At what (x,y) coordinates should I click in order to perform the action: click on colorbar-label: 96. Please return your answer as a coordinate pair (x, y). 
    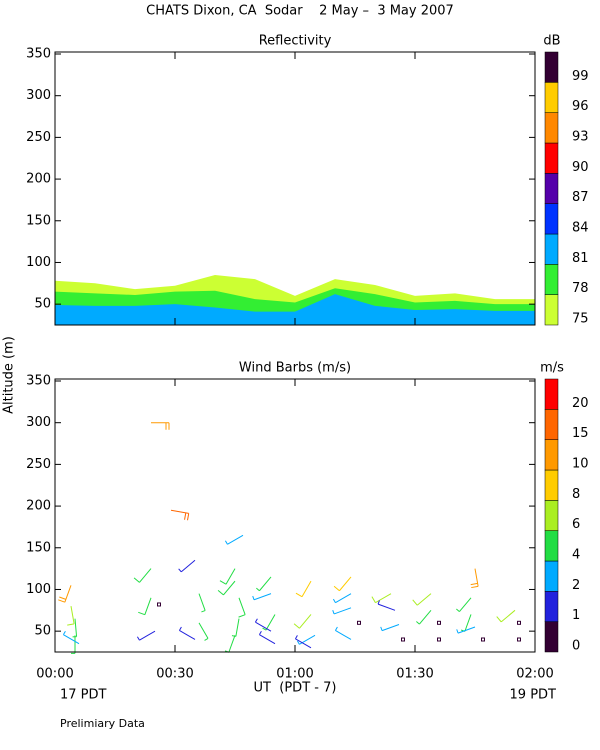
    Looking at the image, I should click on (580, 106).